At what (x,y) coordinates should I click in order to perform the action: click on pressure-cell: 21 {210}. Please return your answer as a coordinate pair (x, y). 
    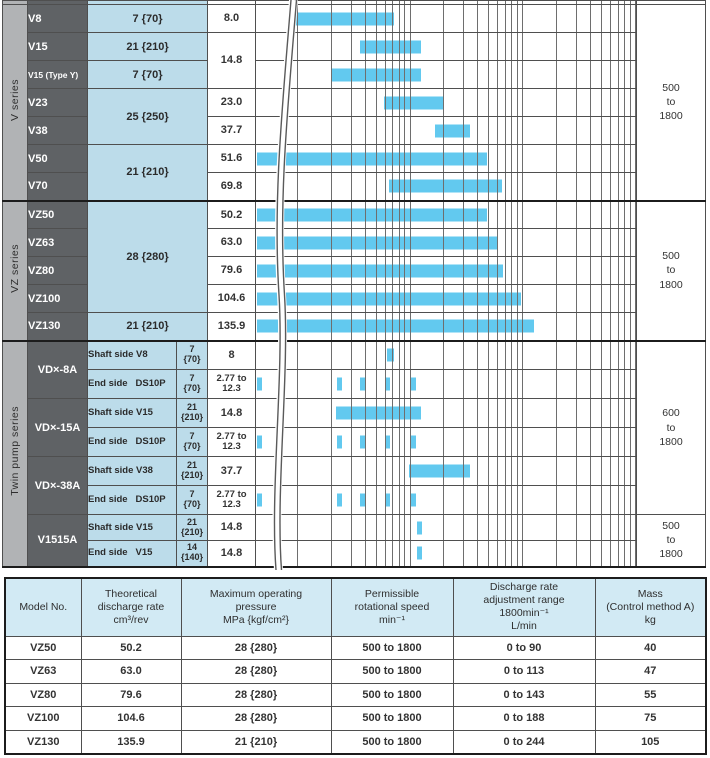
    Looking at the image, I should click on (192, 413).